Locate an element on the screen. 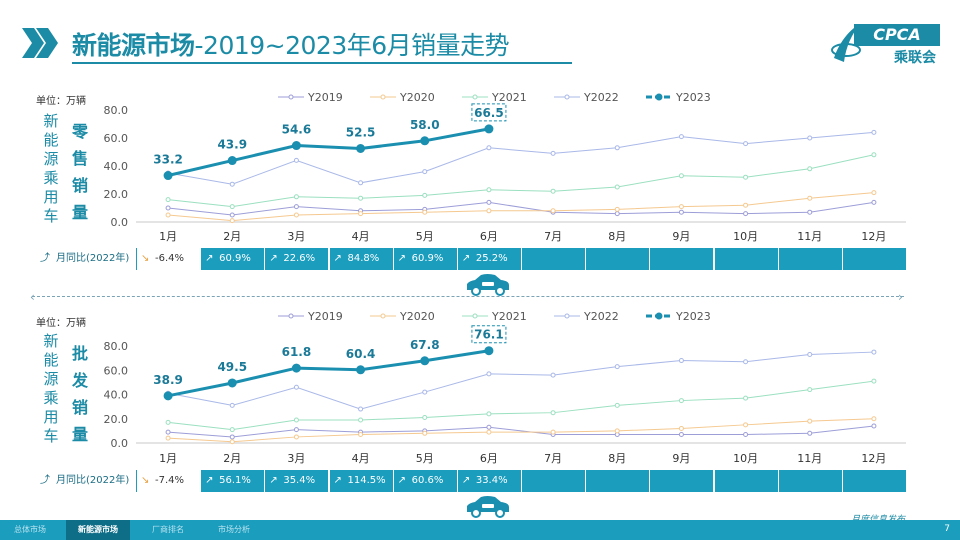 The image size is (960, 540). bottom-metric-char: 销 is located at coordinates (79, 407).